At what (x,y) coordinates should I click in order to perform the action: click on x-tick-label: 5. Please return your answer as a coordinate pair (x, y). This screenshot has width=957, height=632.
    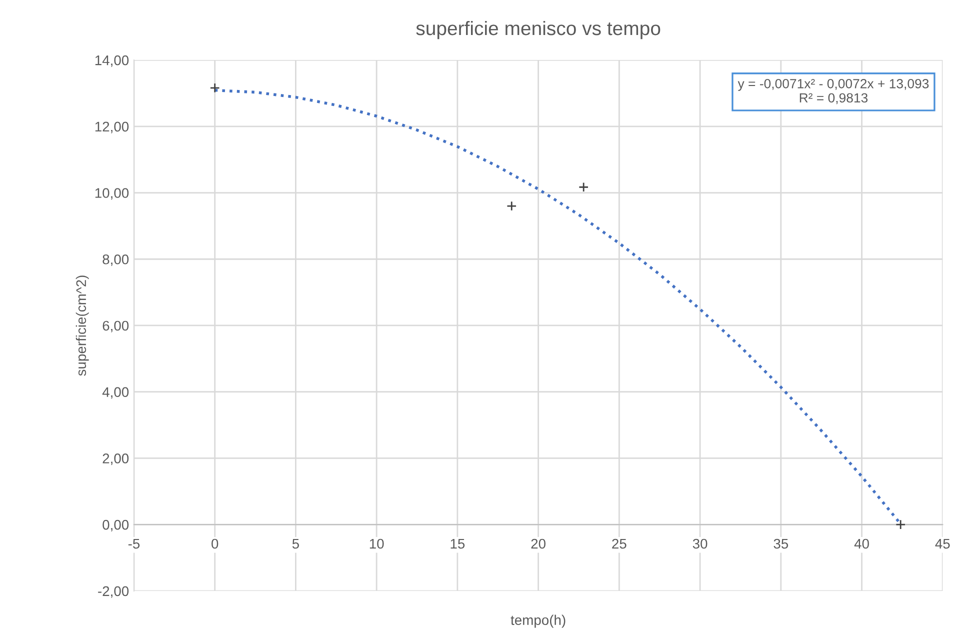
    Looking at the image, I should click on (295, 543).